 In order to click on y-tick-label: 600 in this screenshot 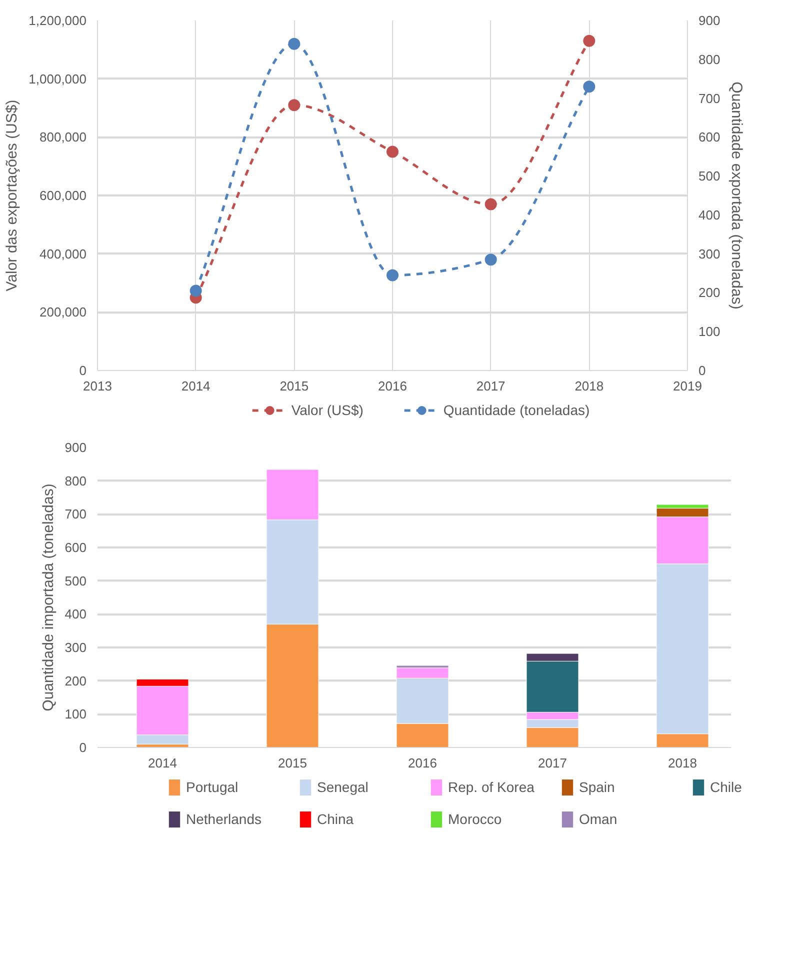, I will do `click(75, 547)`.